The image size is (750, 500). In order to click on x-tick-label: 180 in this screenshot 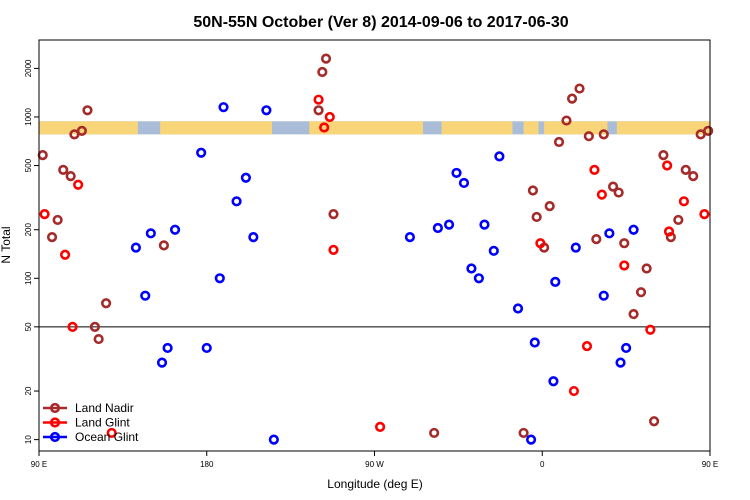, I will do `click(207, 464)`.